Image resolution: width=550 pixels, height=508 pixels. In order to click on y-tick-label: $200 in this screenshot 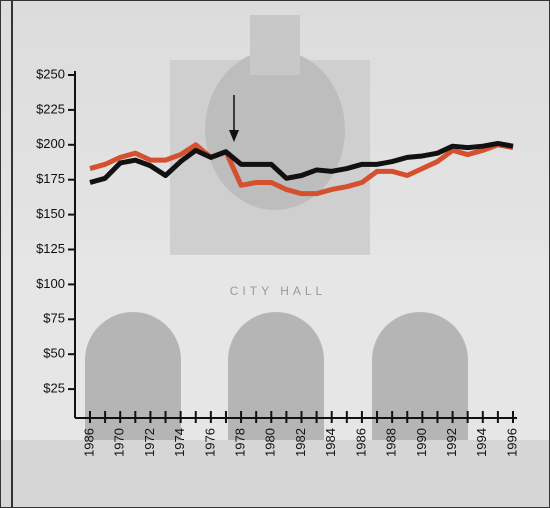, I will do `click(50, 143)`.